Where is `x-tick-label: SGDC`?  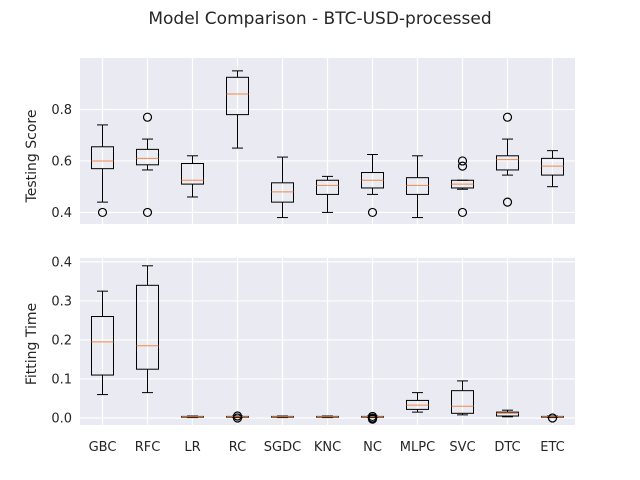 x-tick-label: SGDC is located at coordinates (282, 447).